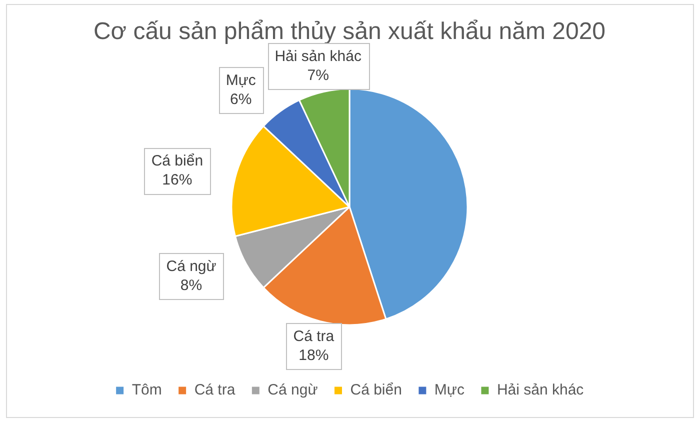 The height and width of the screenshot is (424, 699). Describe the element at coordinates (449, 390) in the screenshot. I see `legend-label: Mực` at that location.